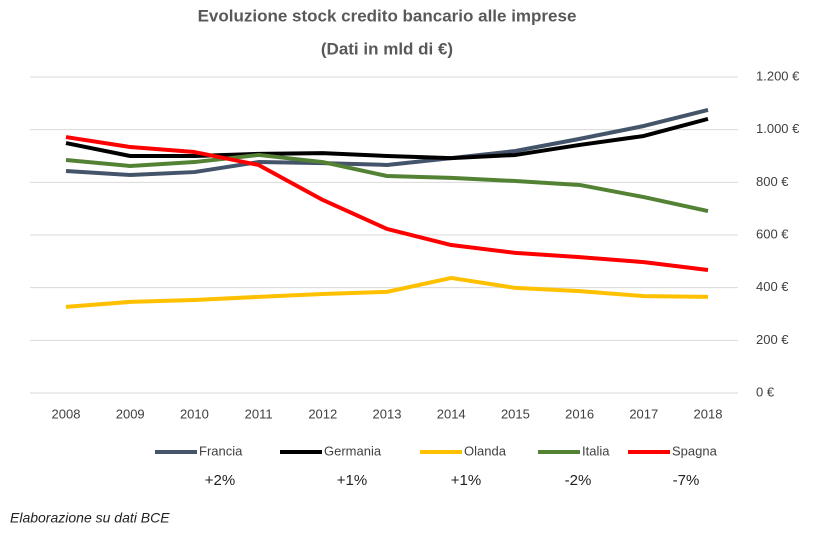  I want to click on x-tick-label: 2013, so click(387, 413).